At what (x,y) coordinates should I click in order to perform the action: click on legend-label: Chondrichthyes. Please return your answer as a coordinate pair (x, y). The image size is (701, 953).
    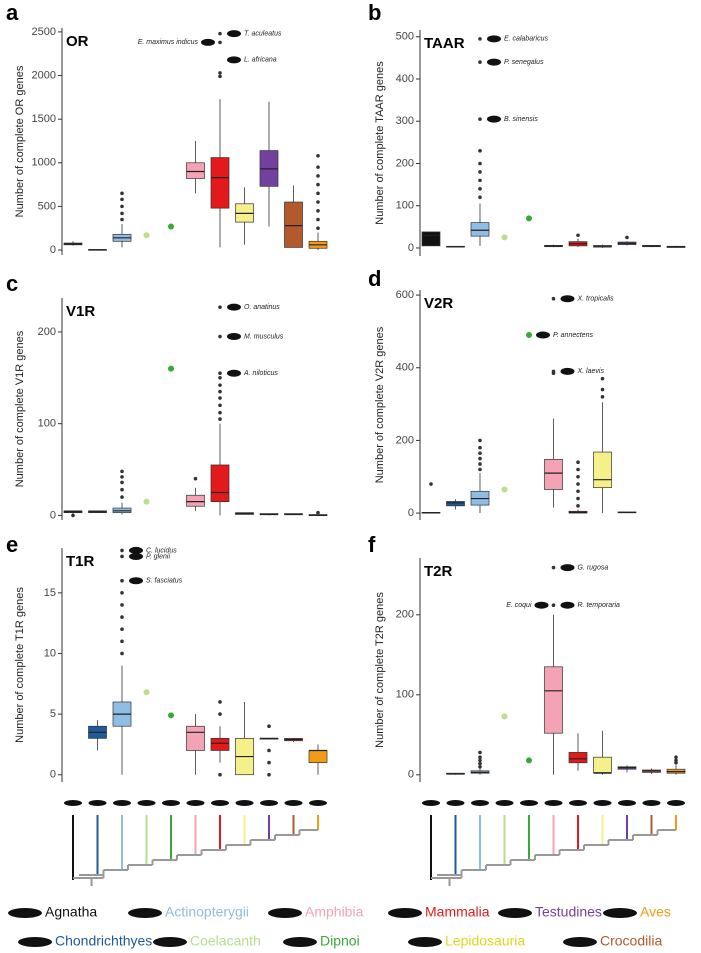
    Looking at the image, I should click on (103, 941).